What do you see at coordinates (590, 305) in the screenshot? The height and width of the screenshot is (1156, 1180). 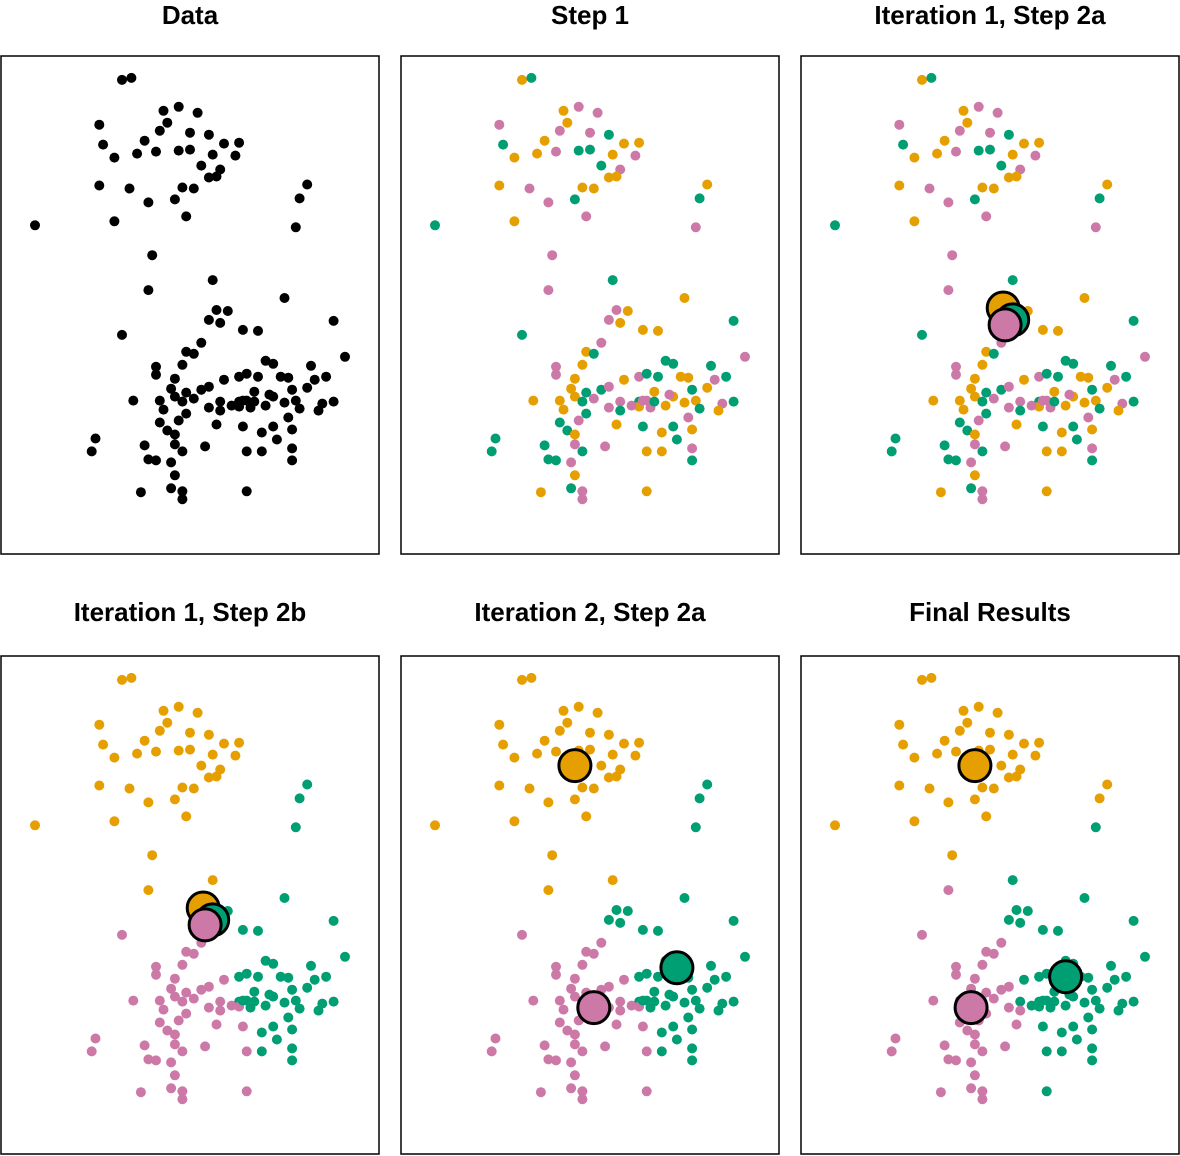 I see `scatter-panel-step1` at bounding box center [590, 305].